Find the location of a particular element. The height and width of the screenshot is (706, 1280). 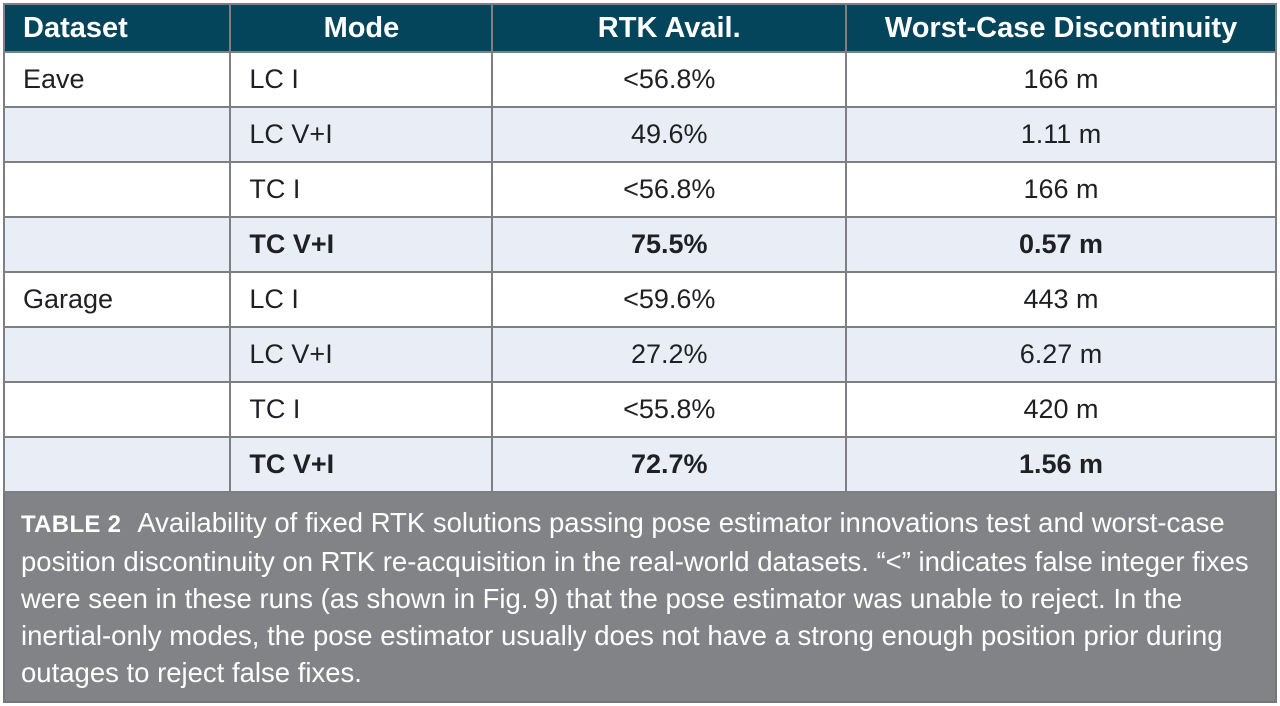

cell-disc: 420 m is located at coordinates (1061, 409).